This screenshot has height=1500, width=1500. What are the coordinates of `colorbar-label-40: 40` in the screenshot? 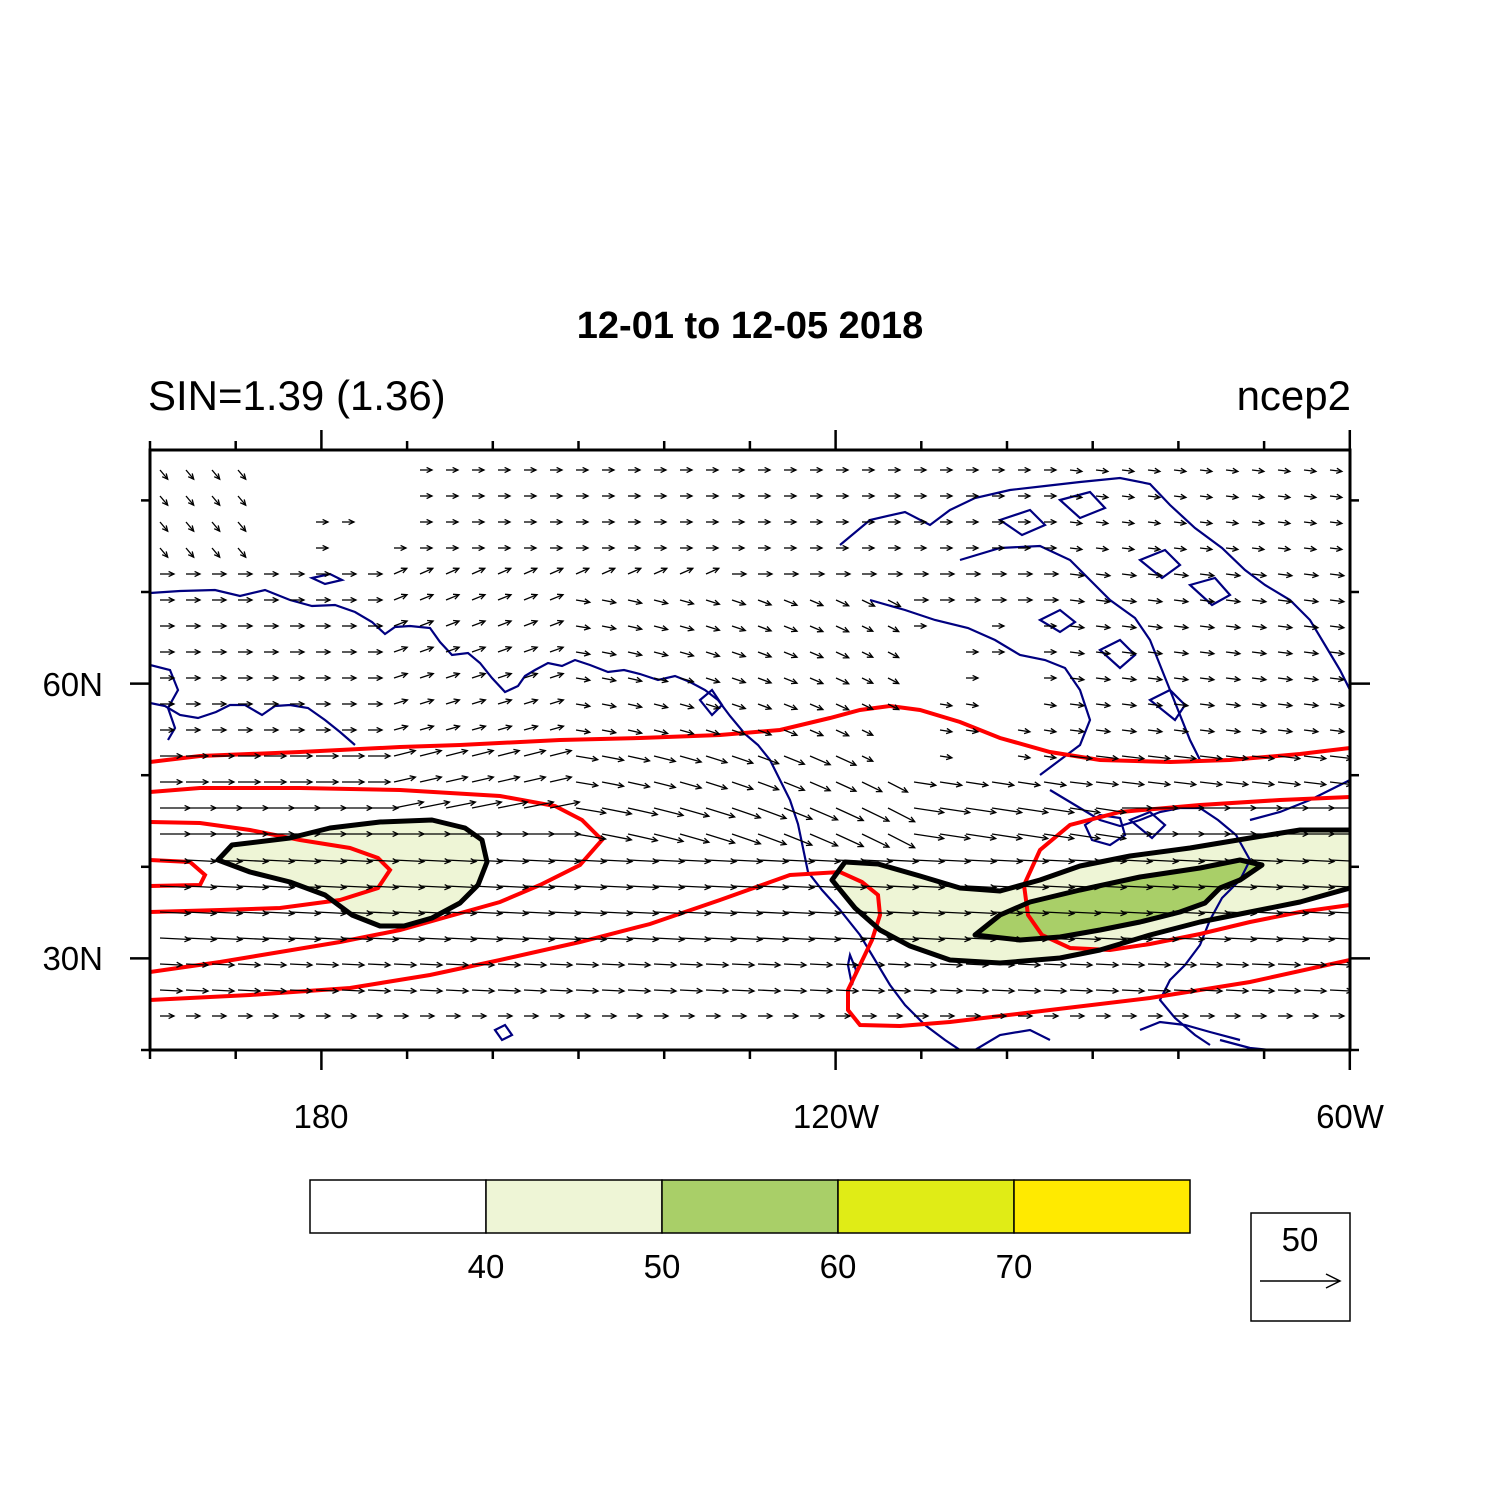 It's located at (486, 1266).